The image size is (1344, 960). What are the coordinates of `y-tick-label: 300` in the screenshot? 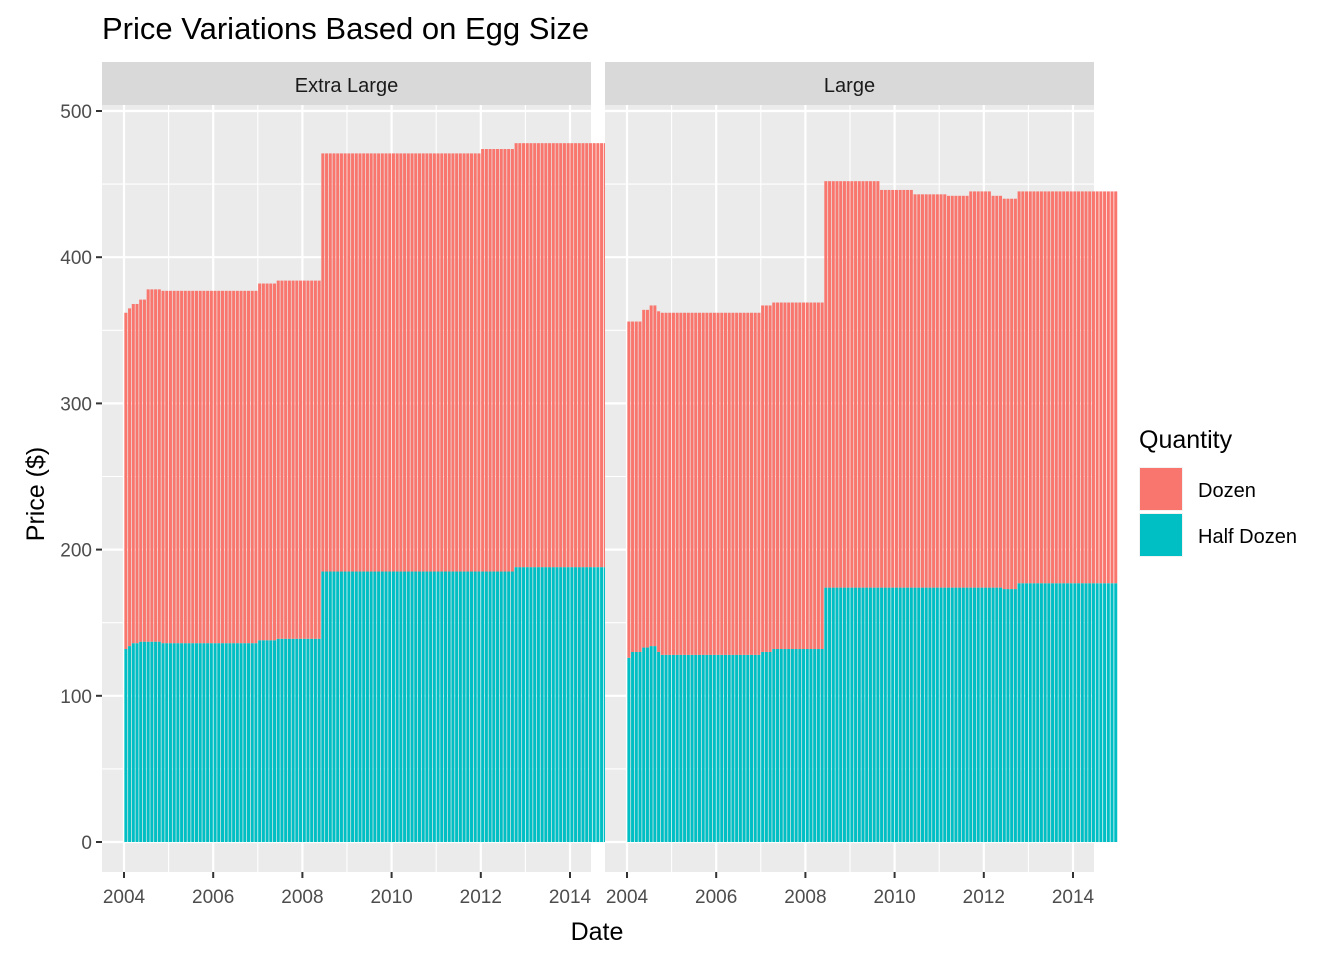 It's located at (76, 404).